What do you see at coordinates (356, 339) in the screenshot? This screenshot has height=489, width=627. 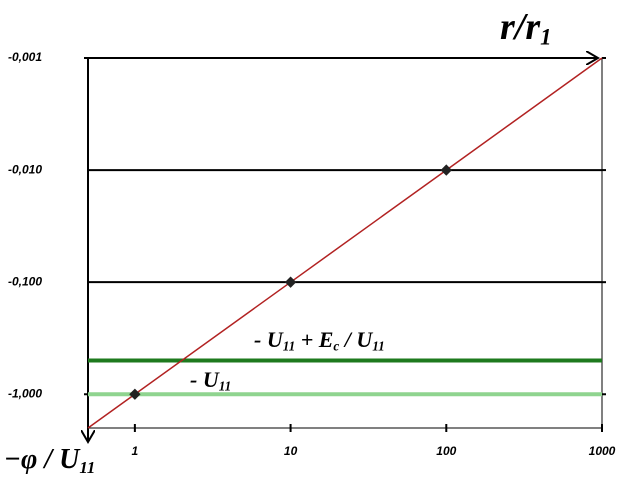 I see `label-text: / U` at bounding box center [356, 339].